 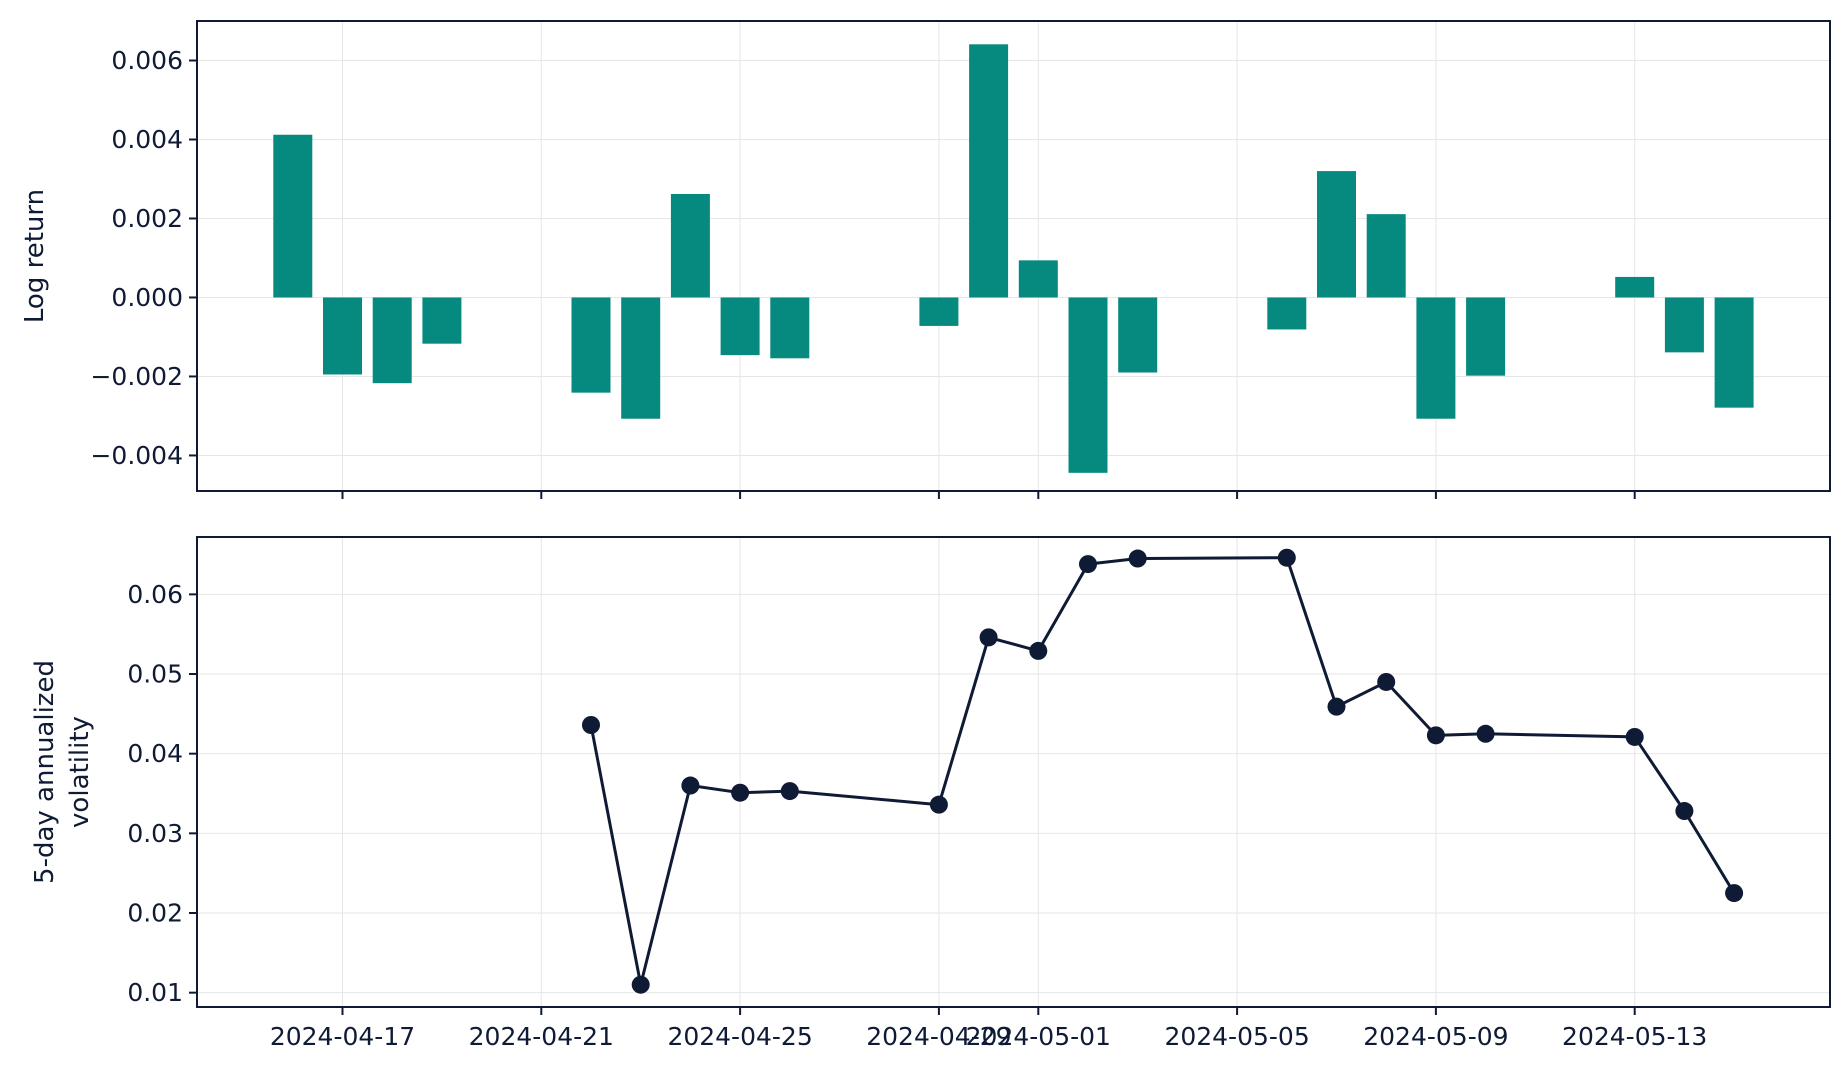 What do you see at coordinates (739, 1036) in the screenshot?
I see `x-tick-label: 2024-04-25` at bounding box center [739, 1036].